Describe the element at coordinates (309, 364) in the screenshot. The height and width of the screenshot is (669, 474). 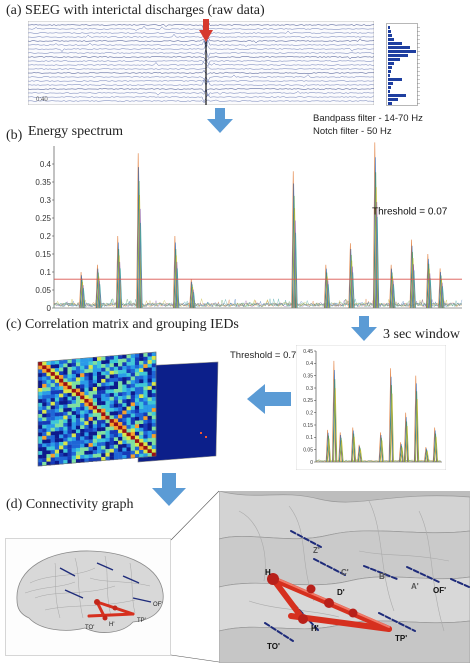
I see `ytick-label: 0.4` at that location.